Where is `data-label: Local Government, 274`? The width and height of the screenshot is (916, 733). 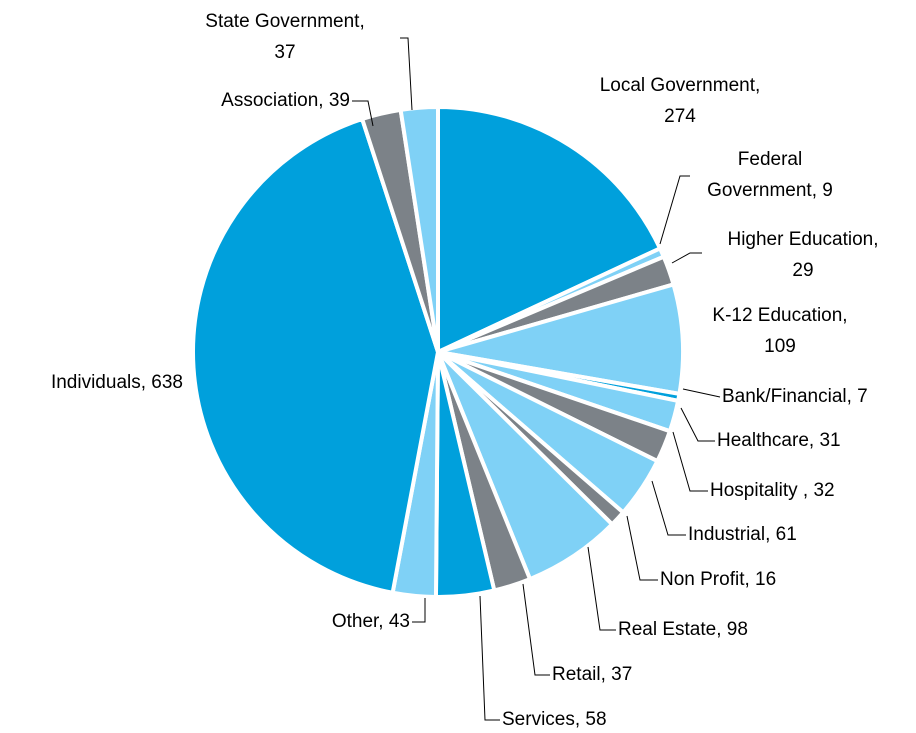 data-label: Local Government, 274 is located at coordinates (680, 101).